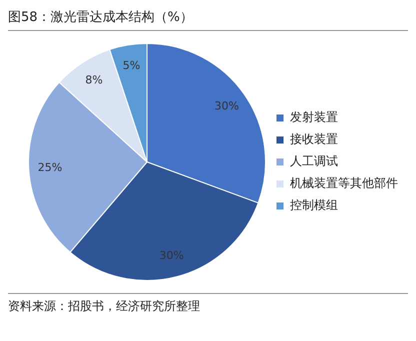 The width and height of the screenshot is (416, 341). I want to click on legend-label: 发射装置, so click(314, 117).